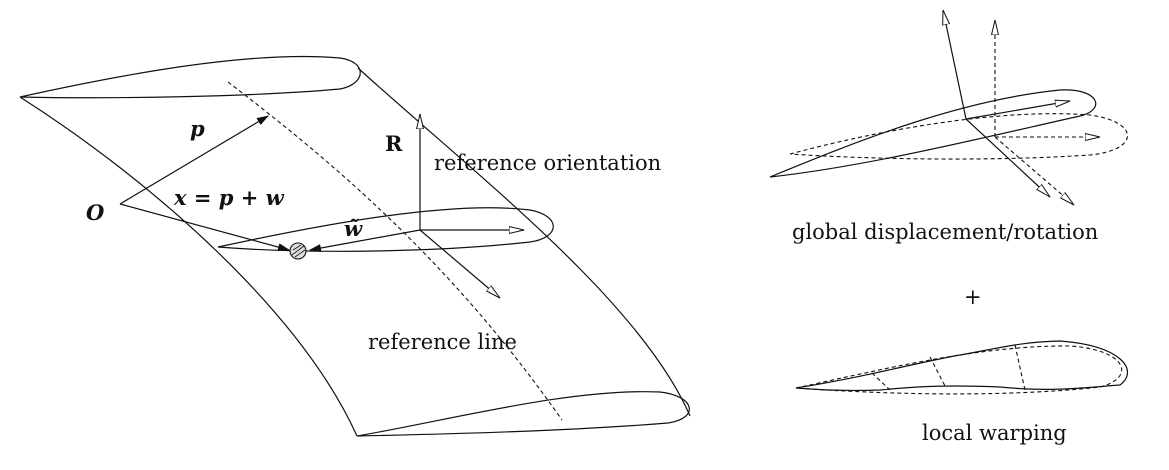  I want to click on label-R: R, so click(394, 143).